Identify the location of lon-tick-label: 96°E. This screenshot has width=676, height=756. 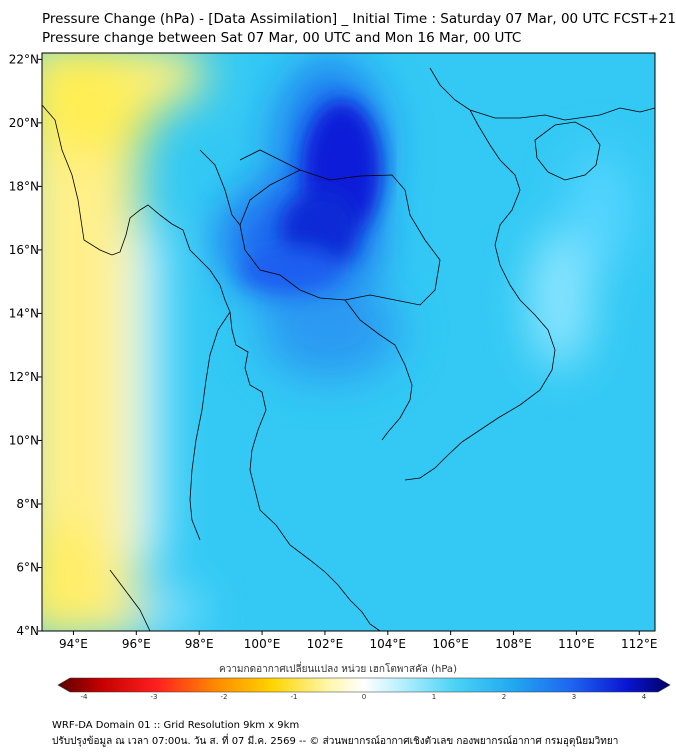
(136, 644).